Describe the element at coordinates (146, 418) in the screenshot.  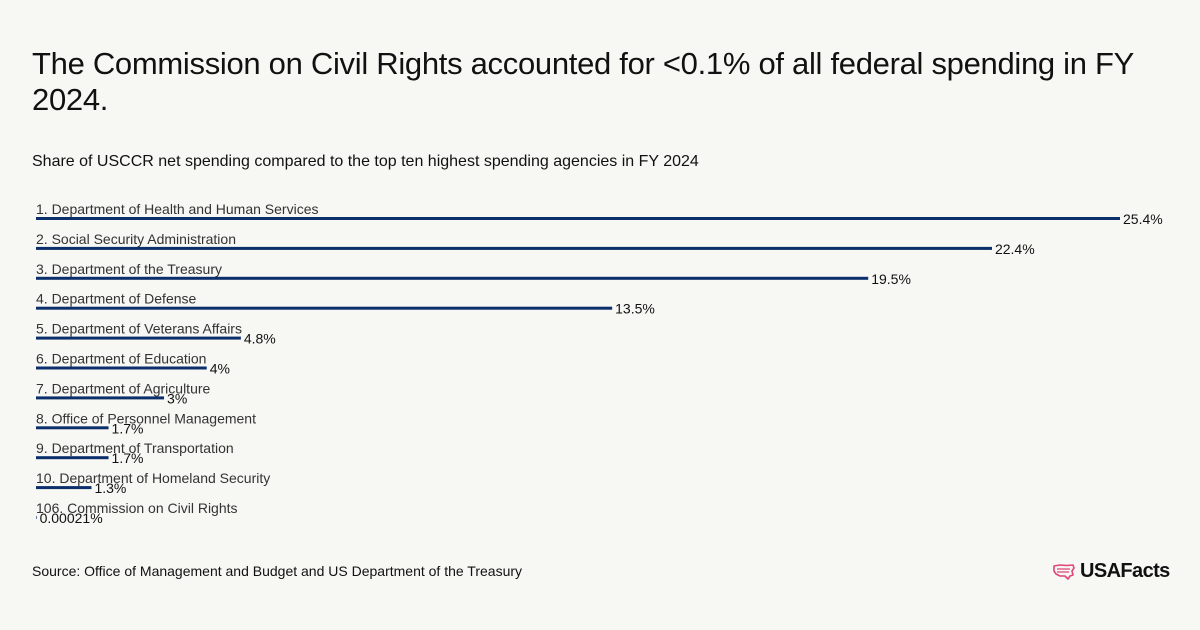
I see `bar-label: 8. Office of Personnel Management` at that location.